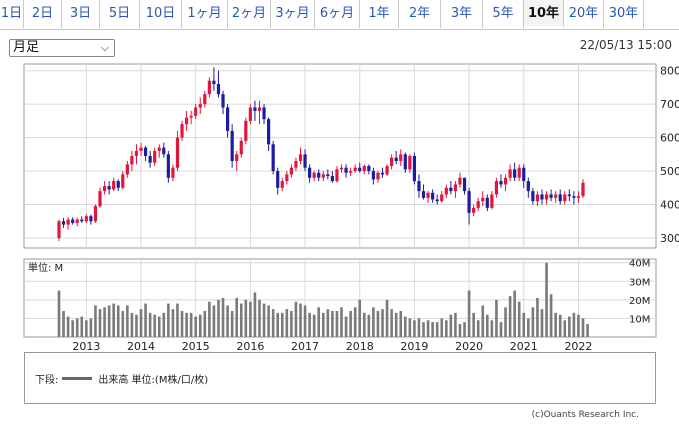  I want to click on legend-text: 出来高 単位:(M株/口/枚), so click(153, 380).